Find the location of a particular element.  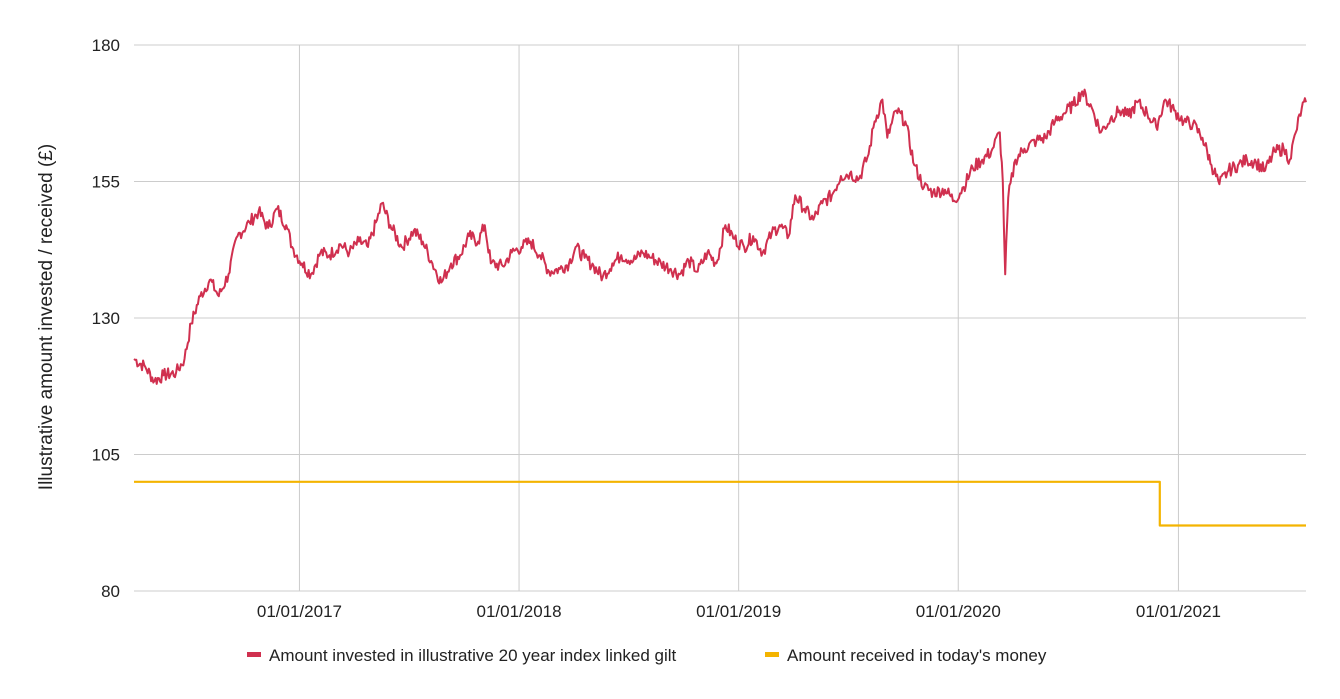

x-tick-label: 01/01/2019 is located at coordinates (738, 611).